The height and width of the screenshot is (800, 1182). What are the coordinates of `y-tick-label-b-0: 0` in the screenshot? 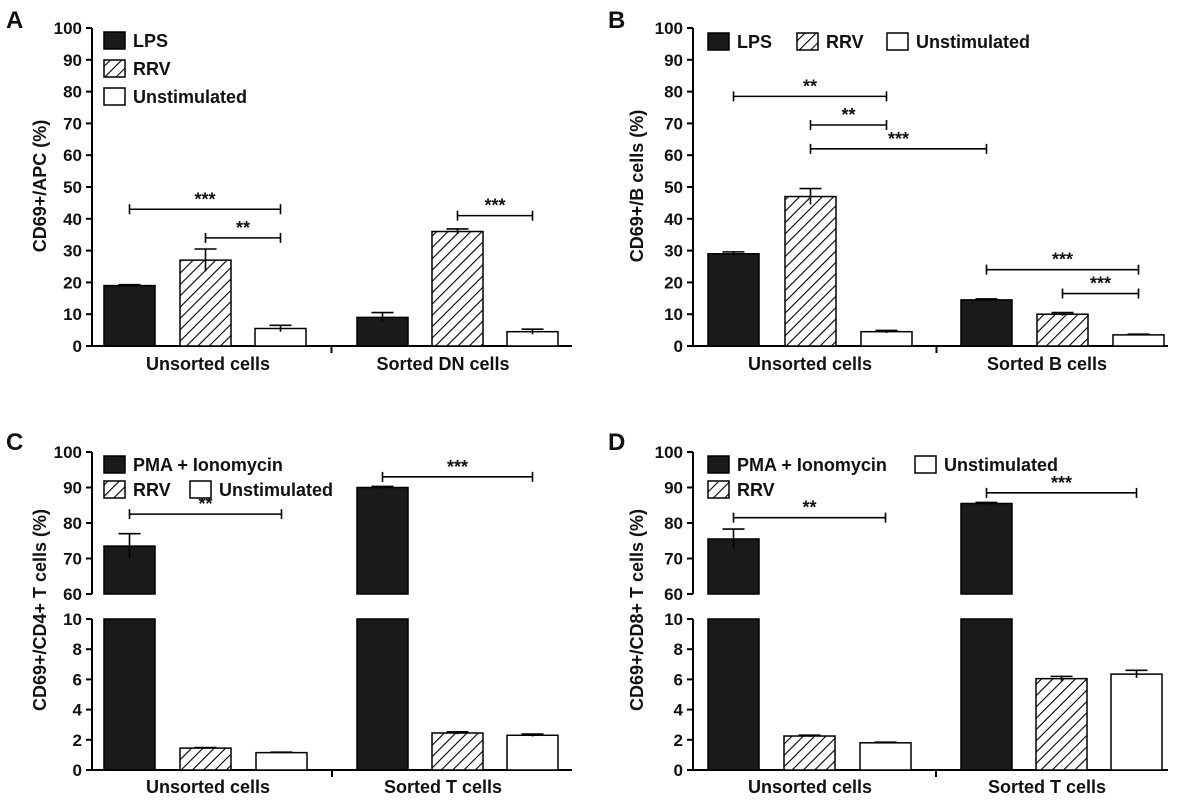 It's located at (678, 346).